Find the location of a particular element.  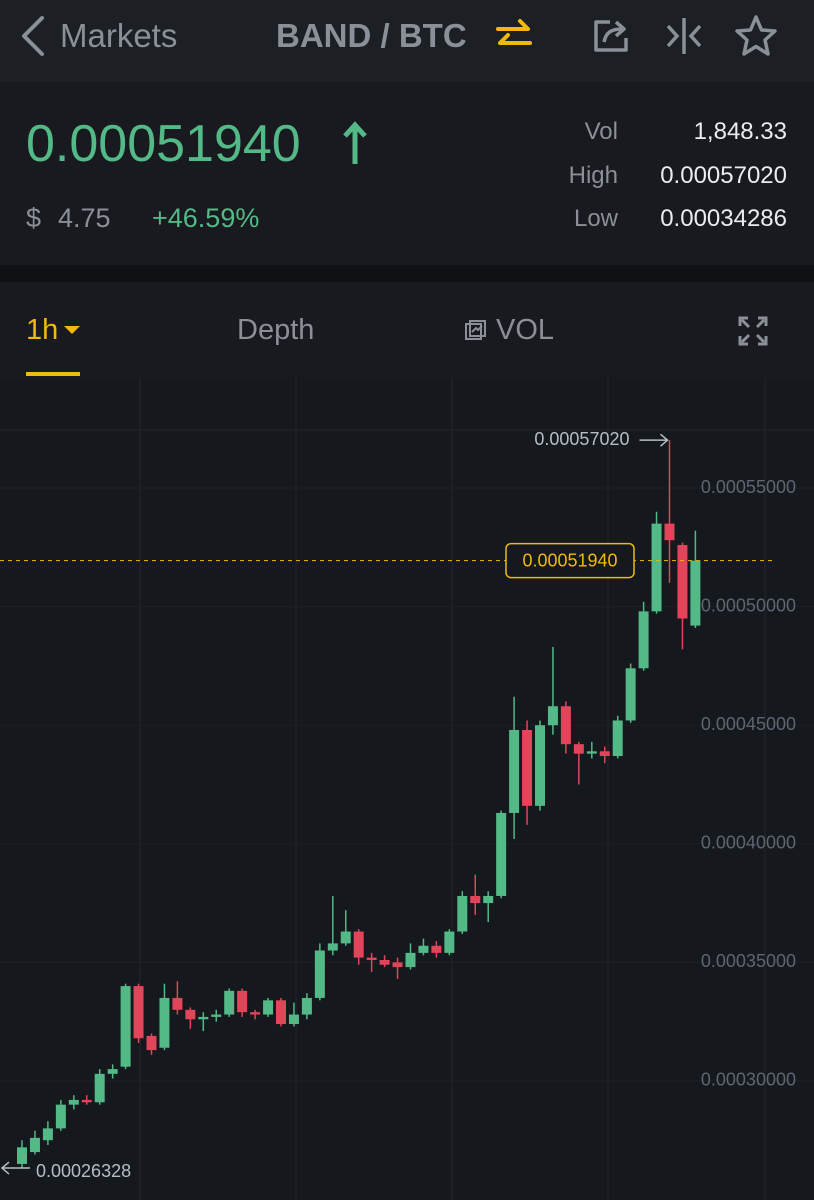

stat-value: 0.00057020 is located at coordinates (723, 175).